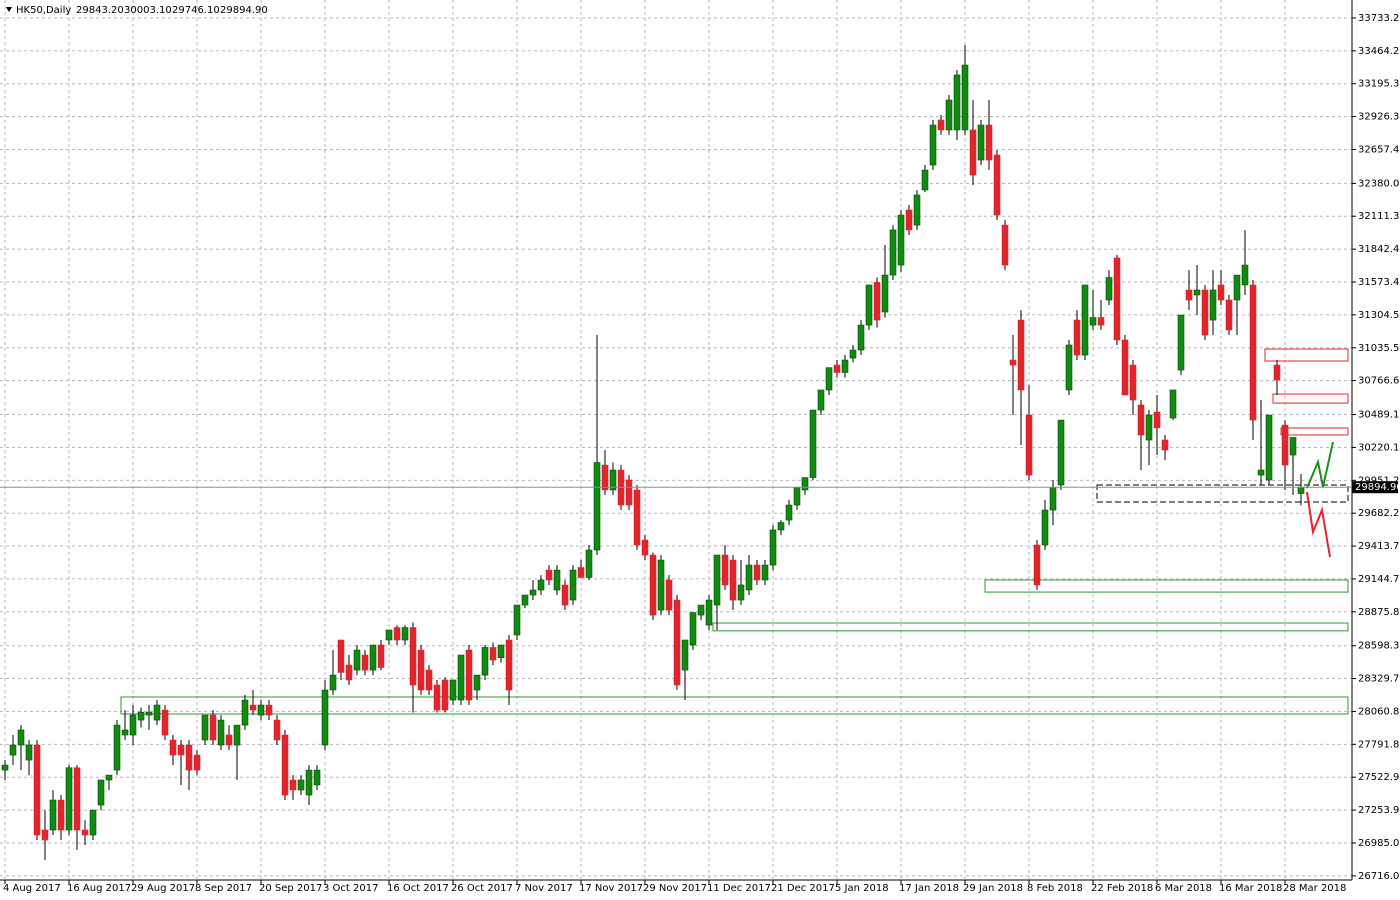  I want to click on low-label: 29746.10, so click(196, 10).